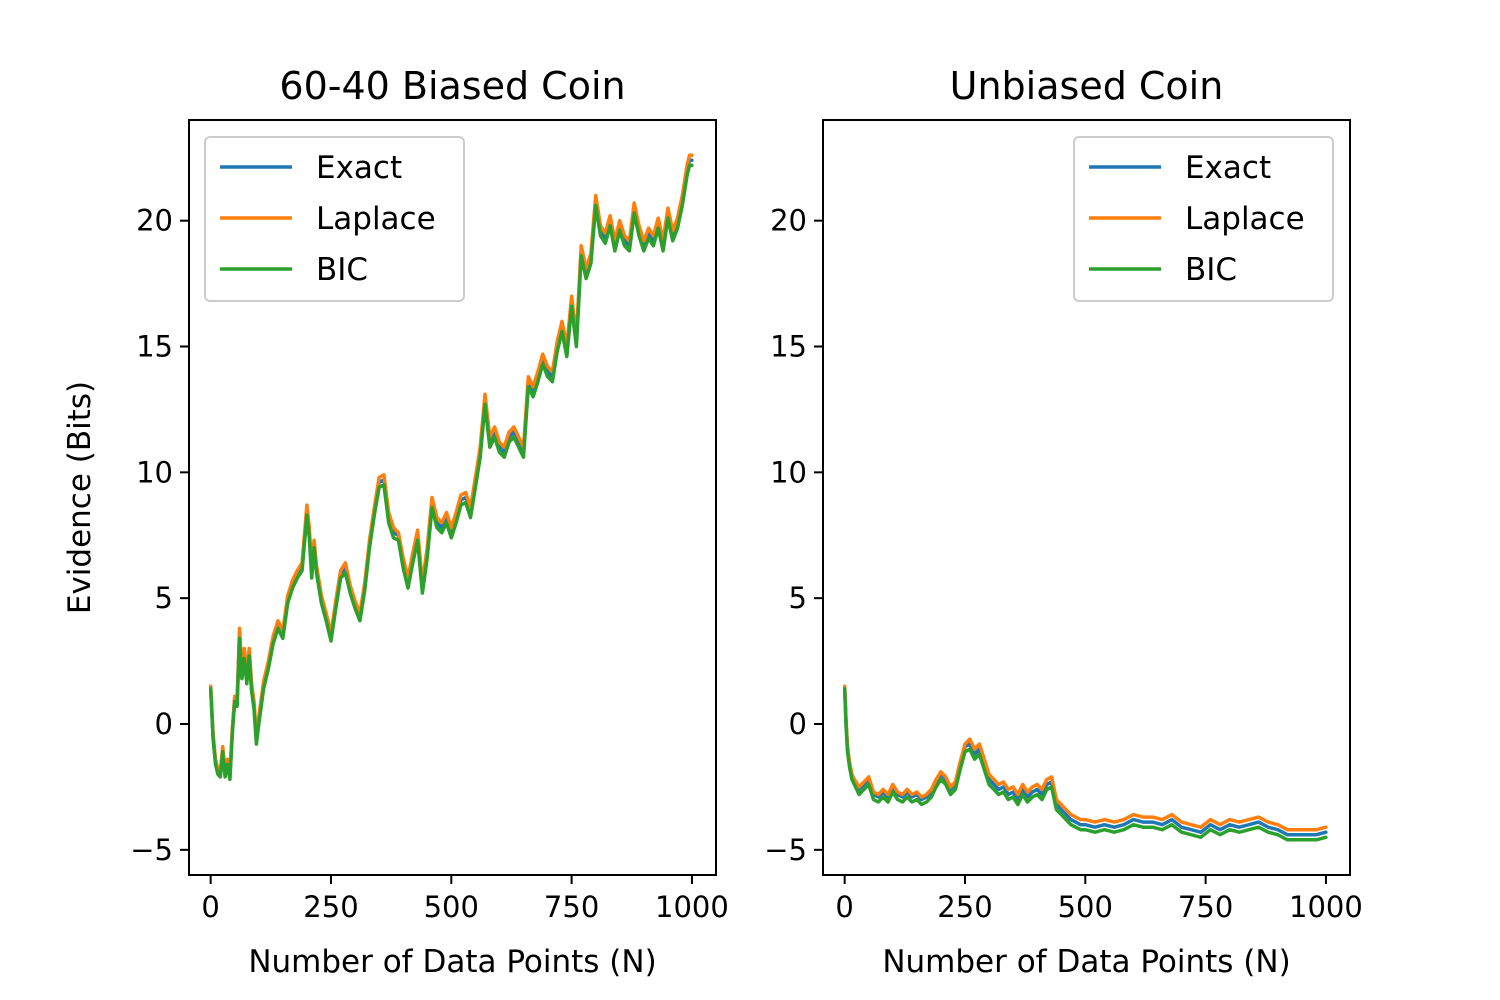 The width and height of the screenshot is (1500, 1000). What do you see at coordinates (1085, 758) in the screenshot?
I see `series-line-laplace` at bounding box center [1085, 758].